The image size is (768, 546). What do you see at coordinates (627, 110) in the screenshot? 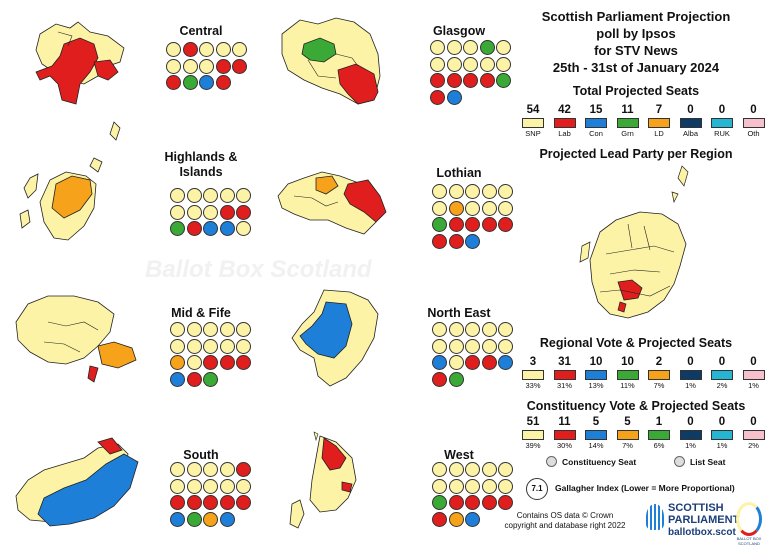
I see `total-seat-value: 11` at bounding box center [627, 110].